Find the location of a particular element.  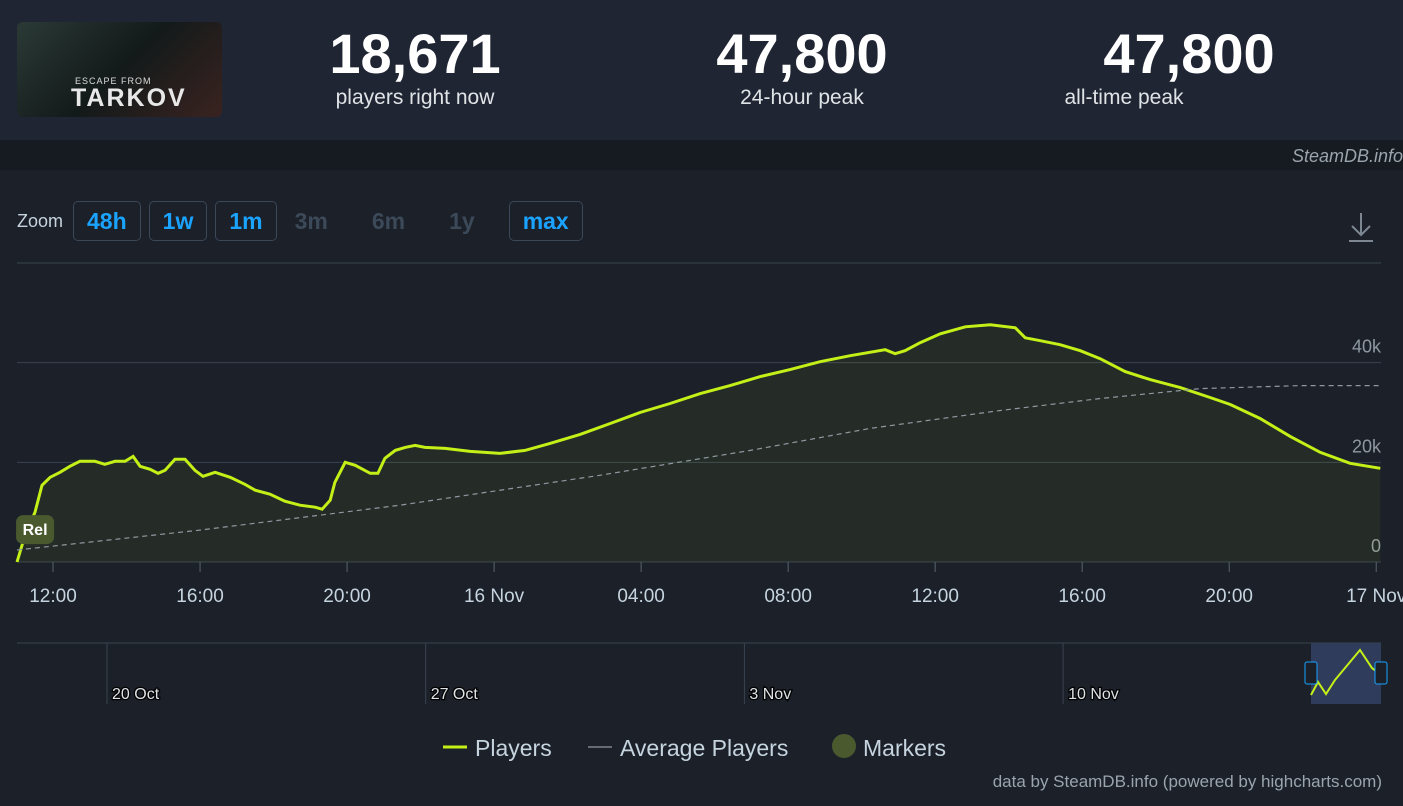

y-tick-label: 0 is located at coordinates (1376, 546).